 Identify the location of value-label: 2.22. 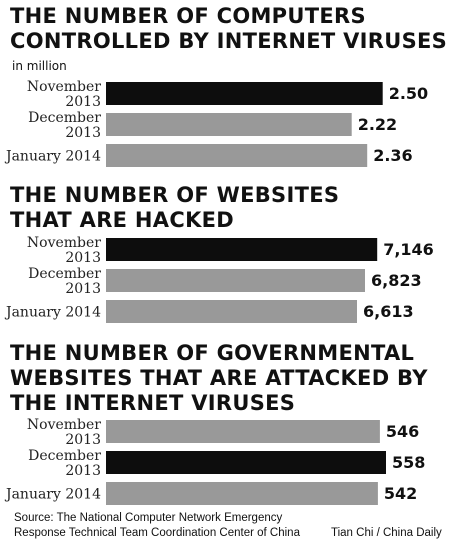
(377, 124).